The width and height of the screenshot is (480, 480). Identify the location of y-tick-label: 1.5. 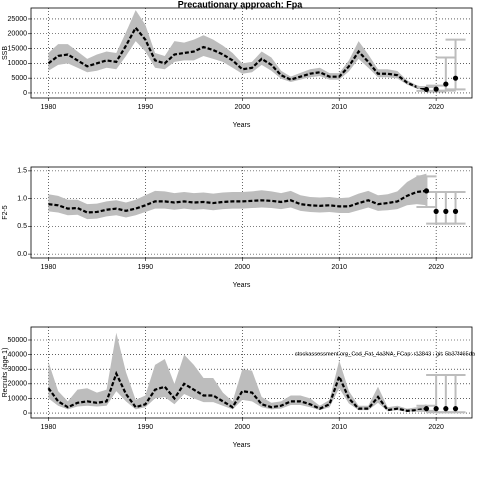
(22, 171).